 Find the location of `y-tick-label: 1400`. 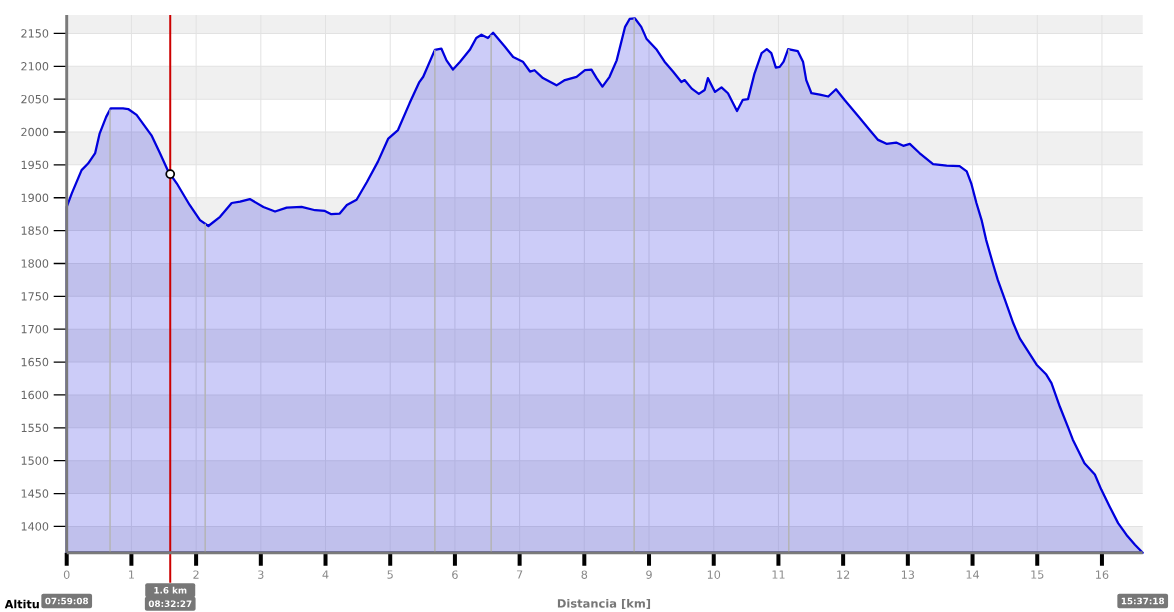

y-tick-label: 1400 is located at coordinates (35, 526).